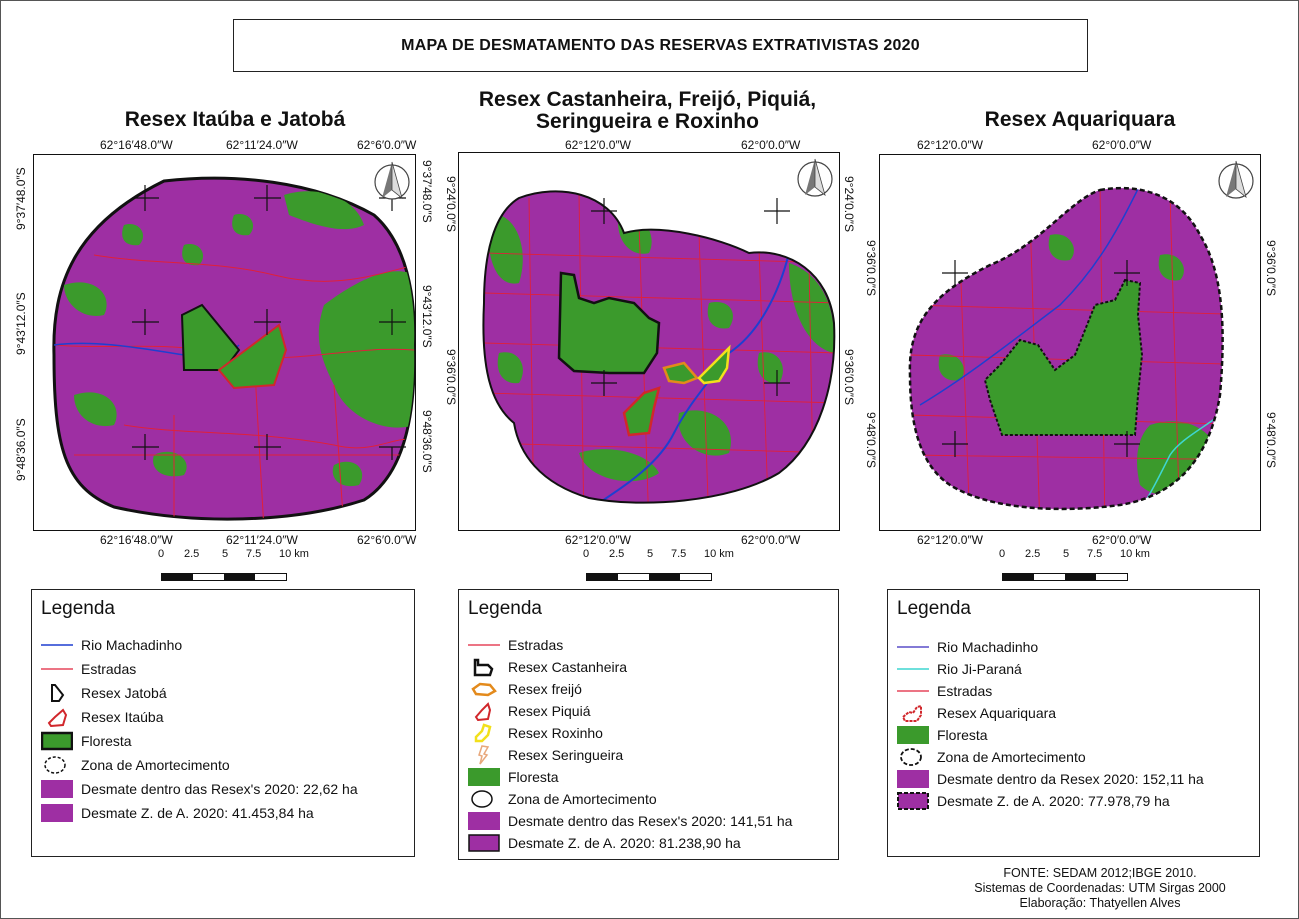 This screenshot has height=919, width=1299. I want to click on legend-label: Rio Machadinho, so click(132, 645).